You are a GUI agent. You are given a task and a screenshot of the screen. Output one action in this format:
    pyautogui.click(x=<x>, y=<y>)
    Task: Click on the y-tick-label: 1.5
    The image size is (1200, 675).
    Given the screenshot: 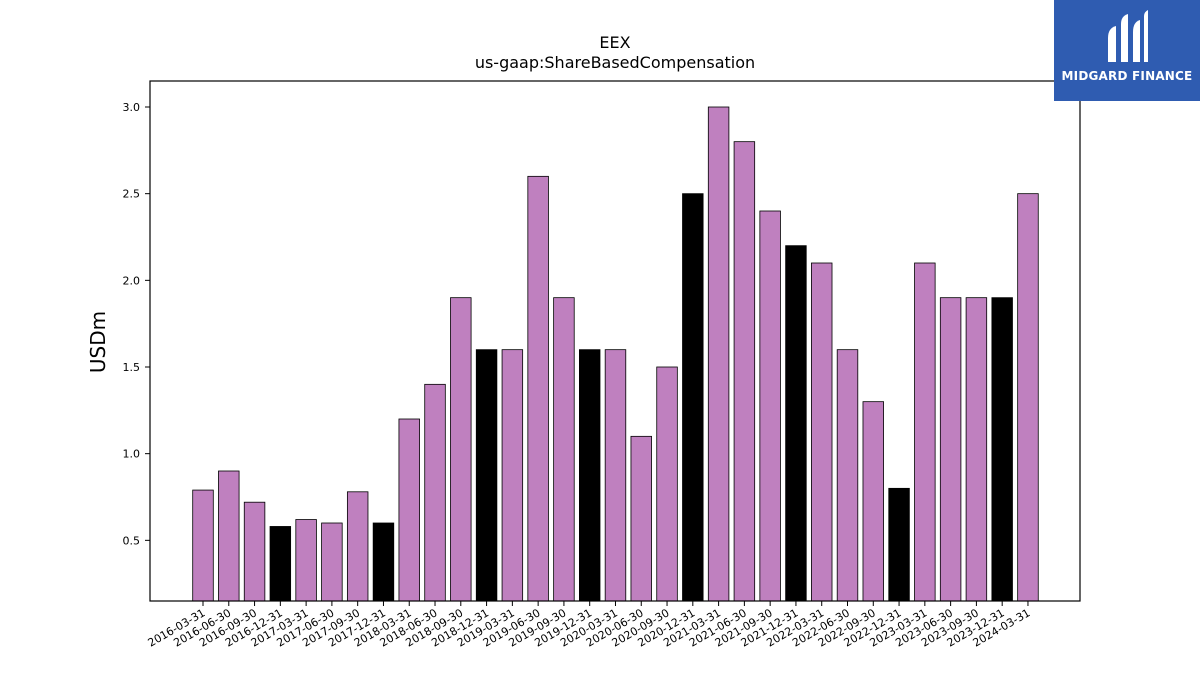 What is the action you would take?
    pyautogui.click(x=132, y=367)
    